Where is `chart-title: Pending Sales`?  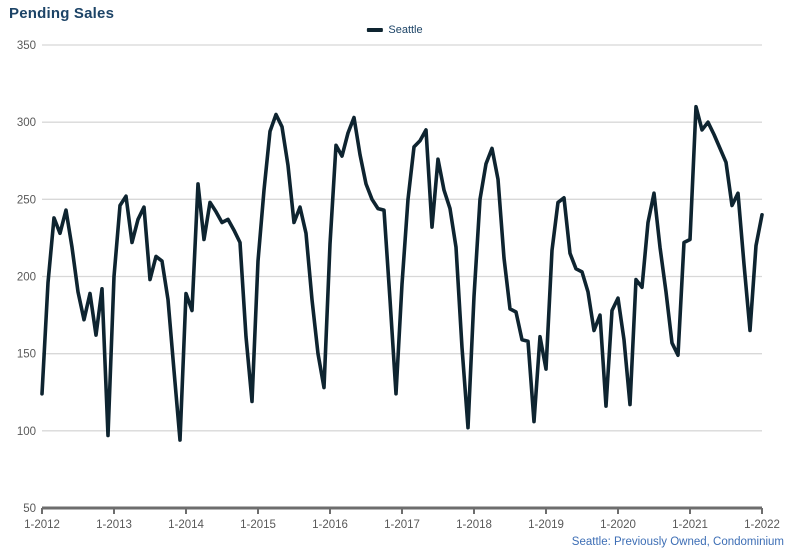 chart-title: Pending Sales is located at coordinates (62, 13).